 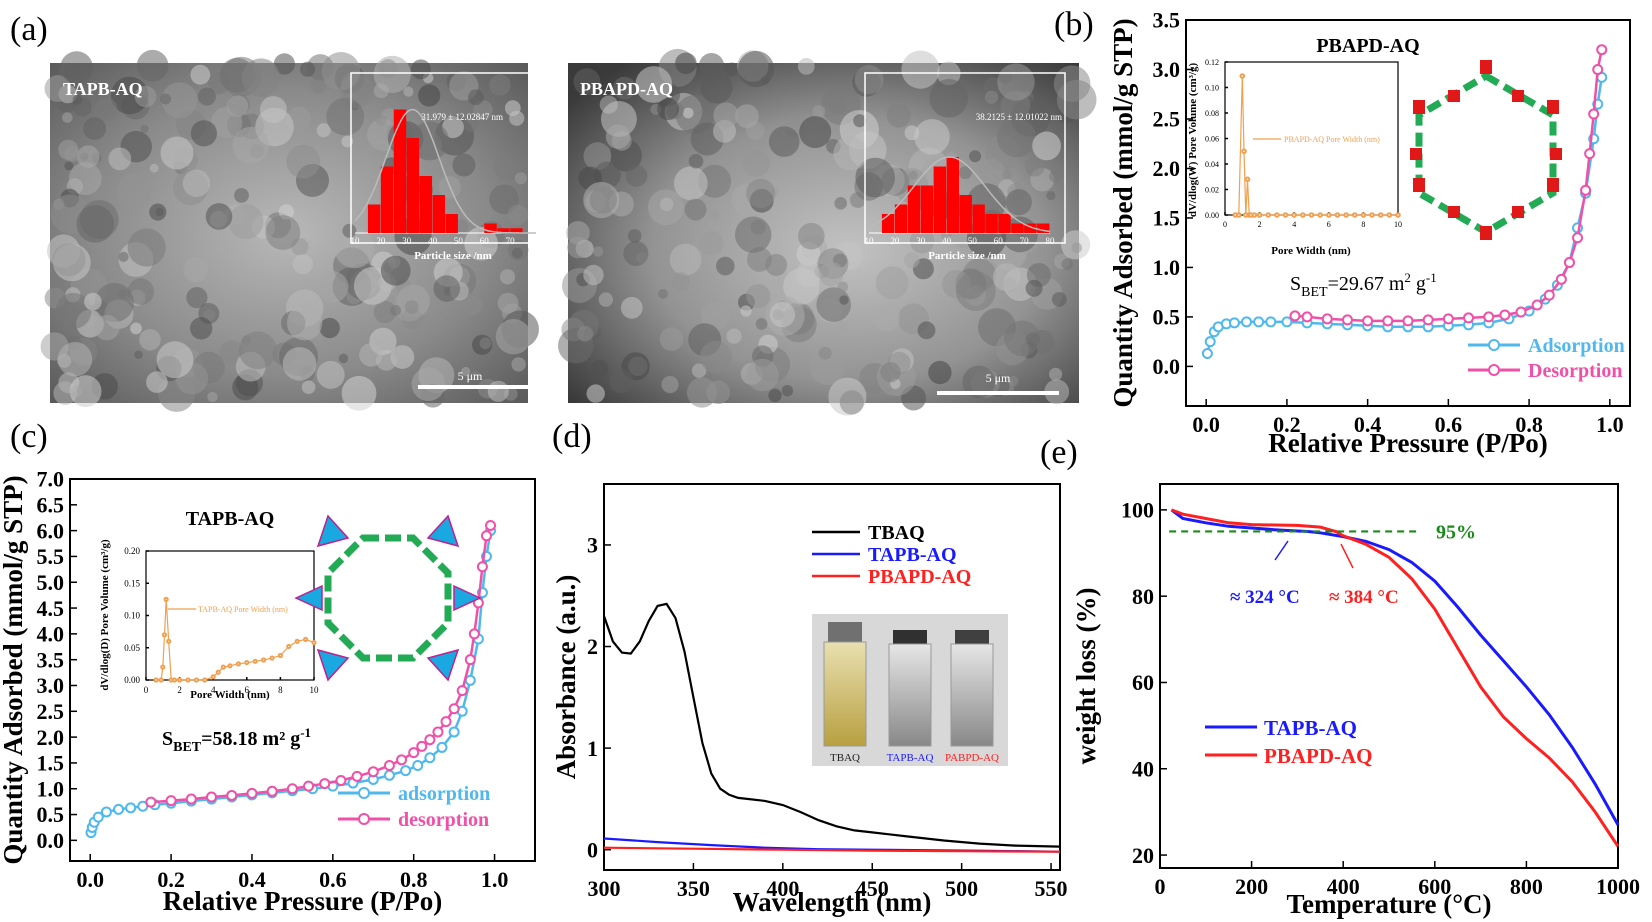 I want to click on y-axis-label: weight loss (%), so click(x=1086, y=676).